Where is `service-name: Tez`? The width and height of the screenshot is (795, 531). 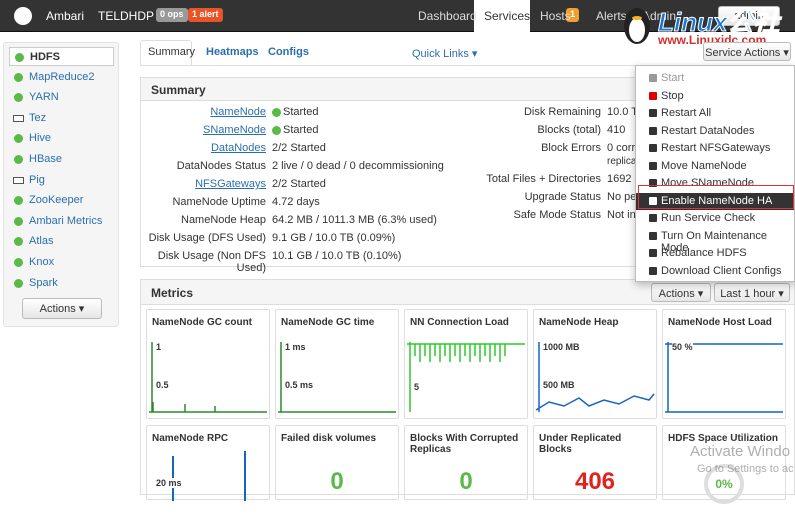
service-name: Tez is located at coordinates (38, 117).